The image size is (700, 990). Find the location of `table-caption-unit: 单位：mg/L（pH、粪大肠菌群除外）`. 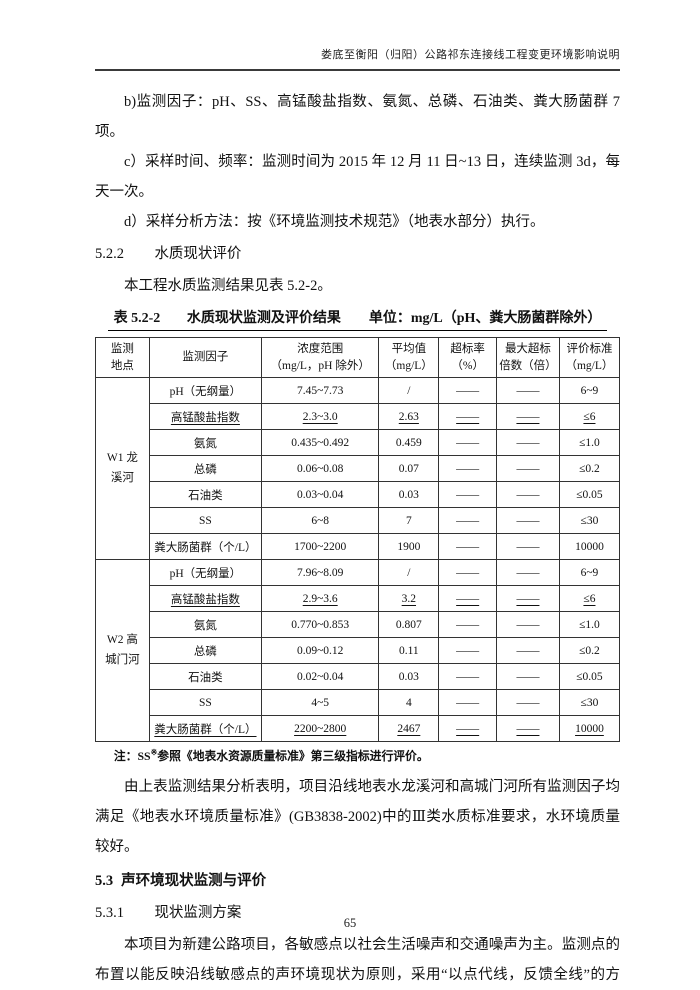

table-caption-unit: 单位：mg/L（pH、粪大肠菌群除外） is located at coordinates (485, 318).